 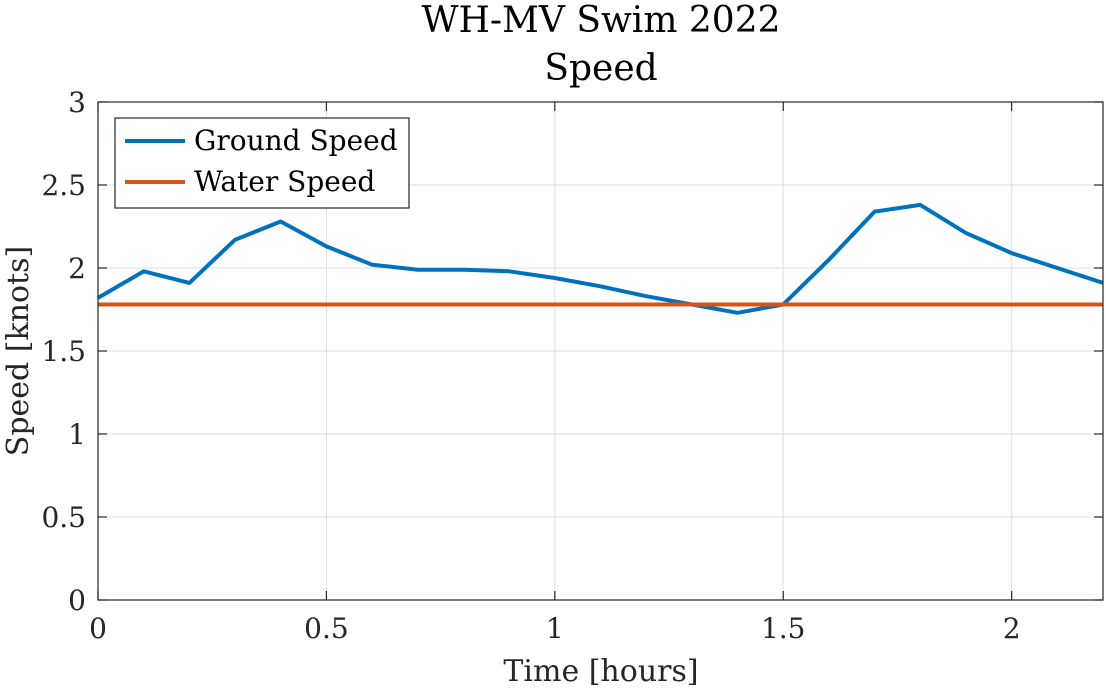 What do you see at coordinates (77, 600) in the screenshot?
I see `y-tick-label: 0` at bounding box center [77, 600].